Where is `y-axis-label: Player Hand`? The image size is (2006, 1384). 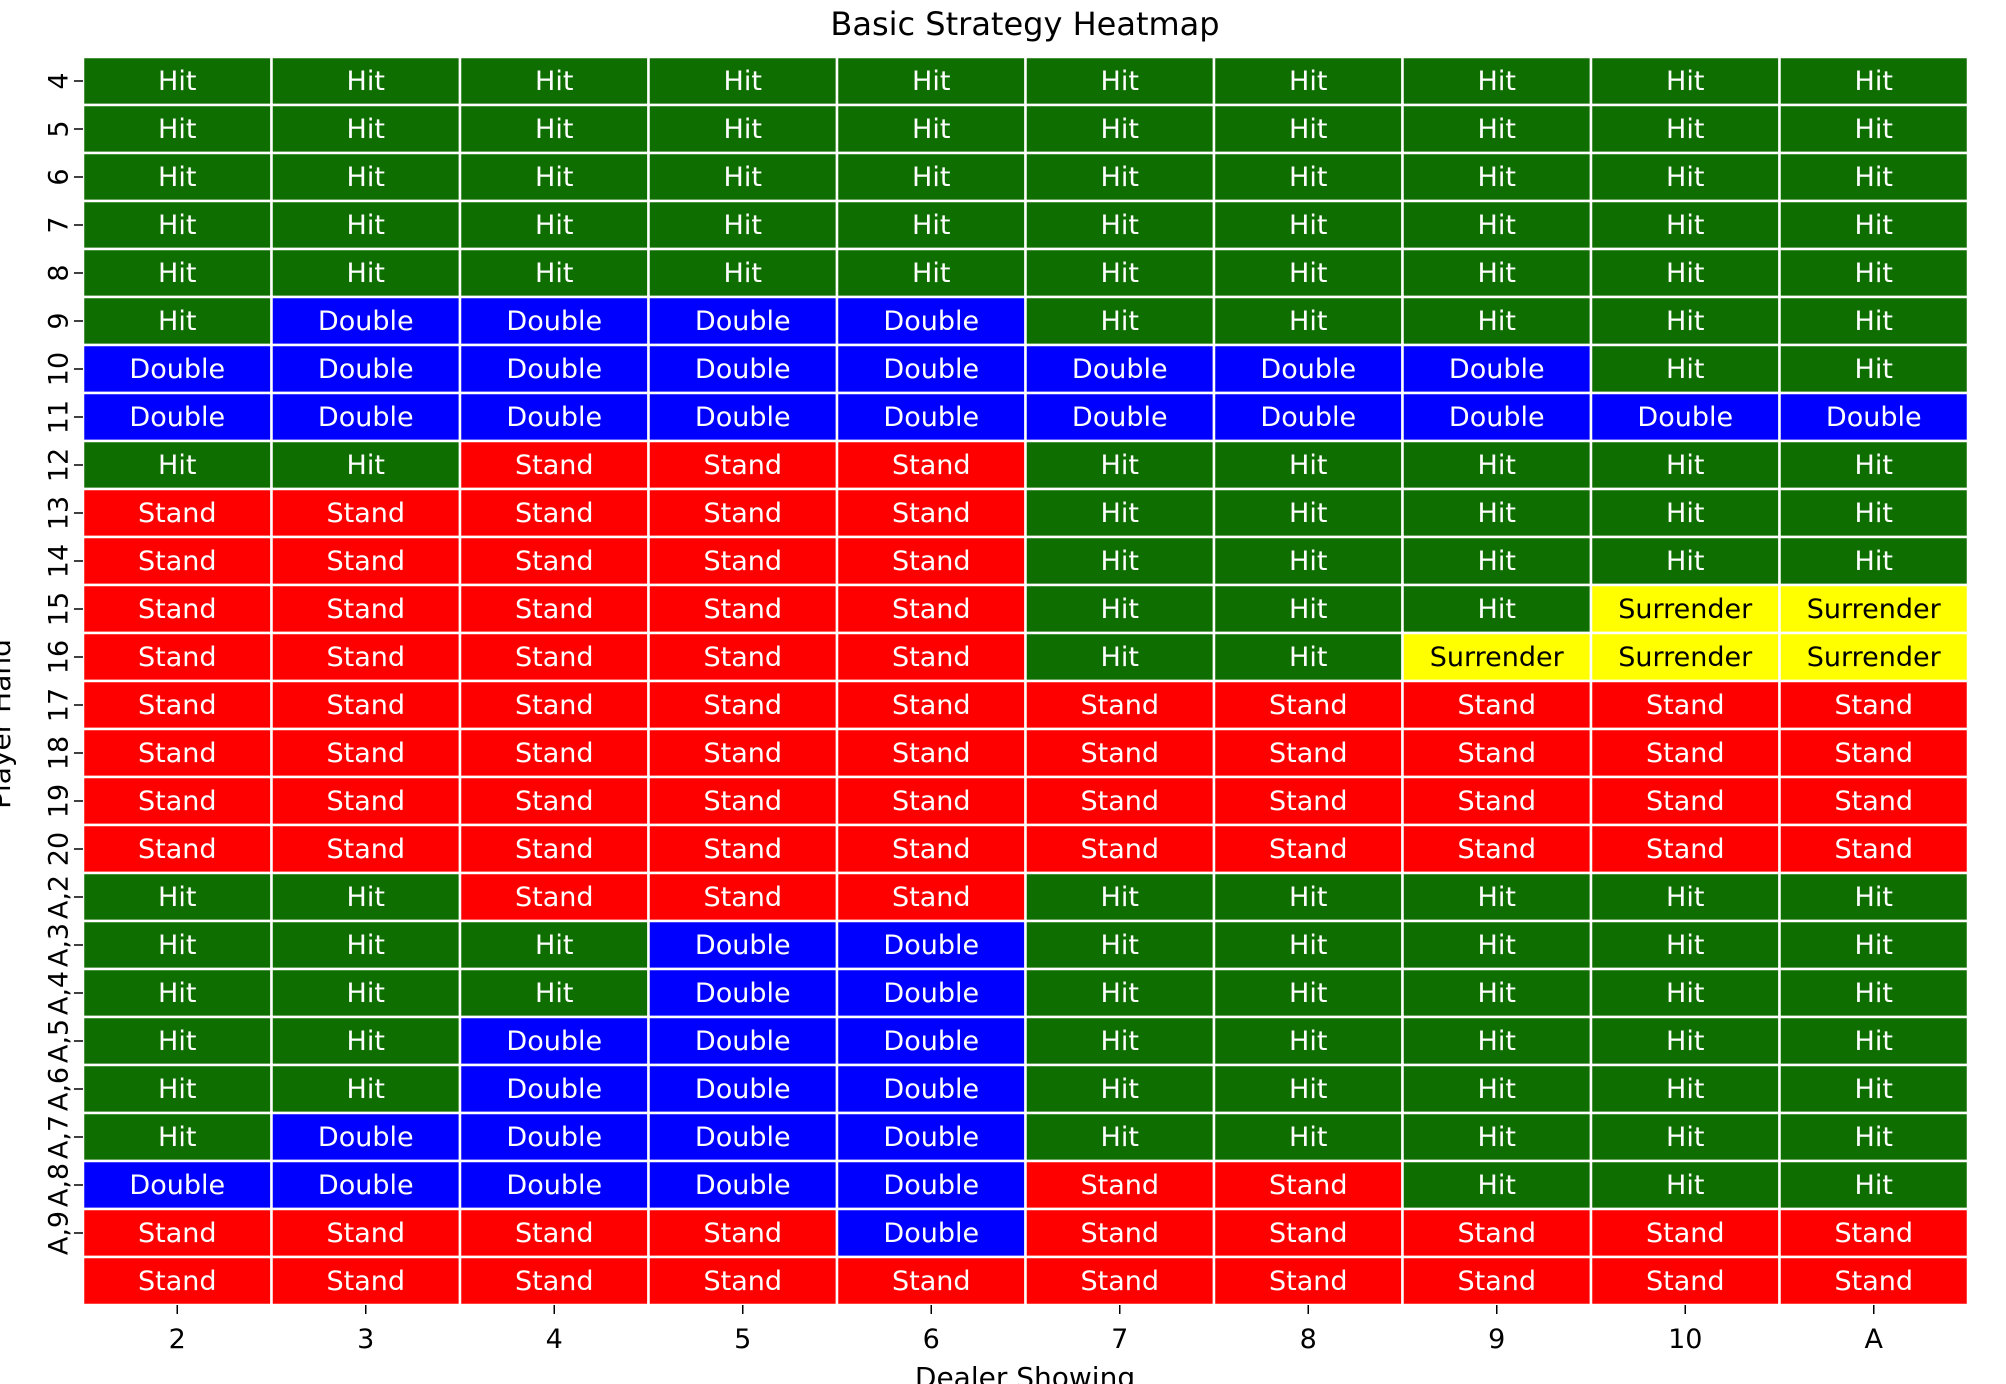
y-axis-label: Player Hand is located at coordinates (8, 724).